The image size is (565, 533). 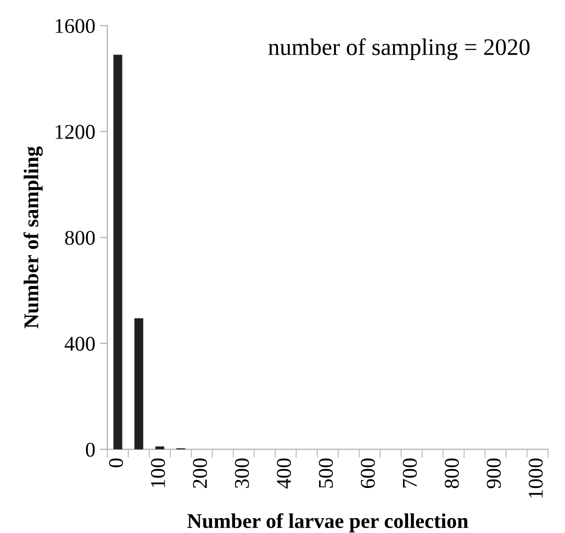 What do you see at coordinates (493, 473) in the screenshot?
I see `x-tick-label: 900` at bounding box center [493, 473].